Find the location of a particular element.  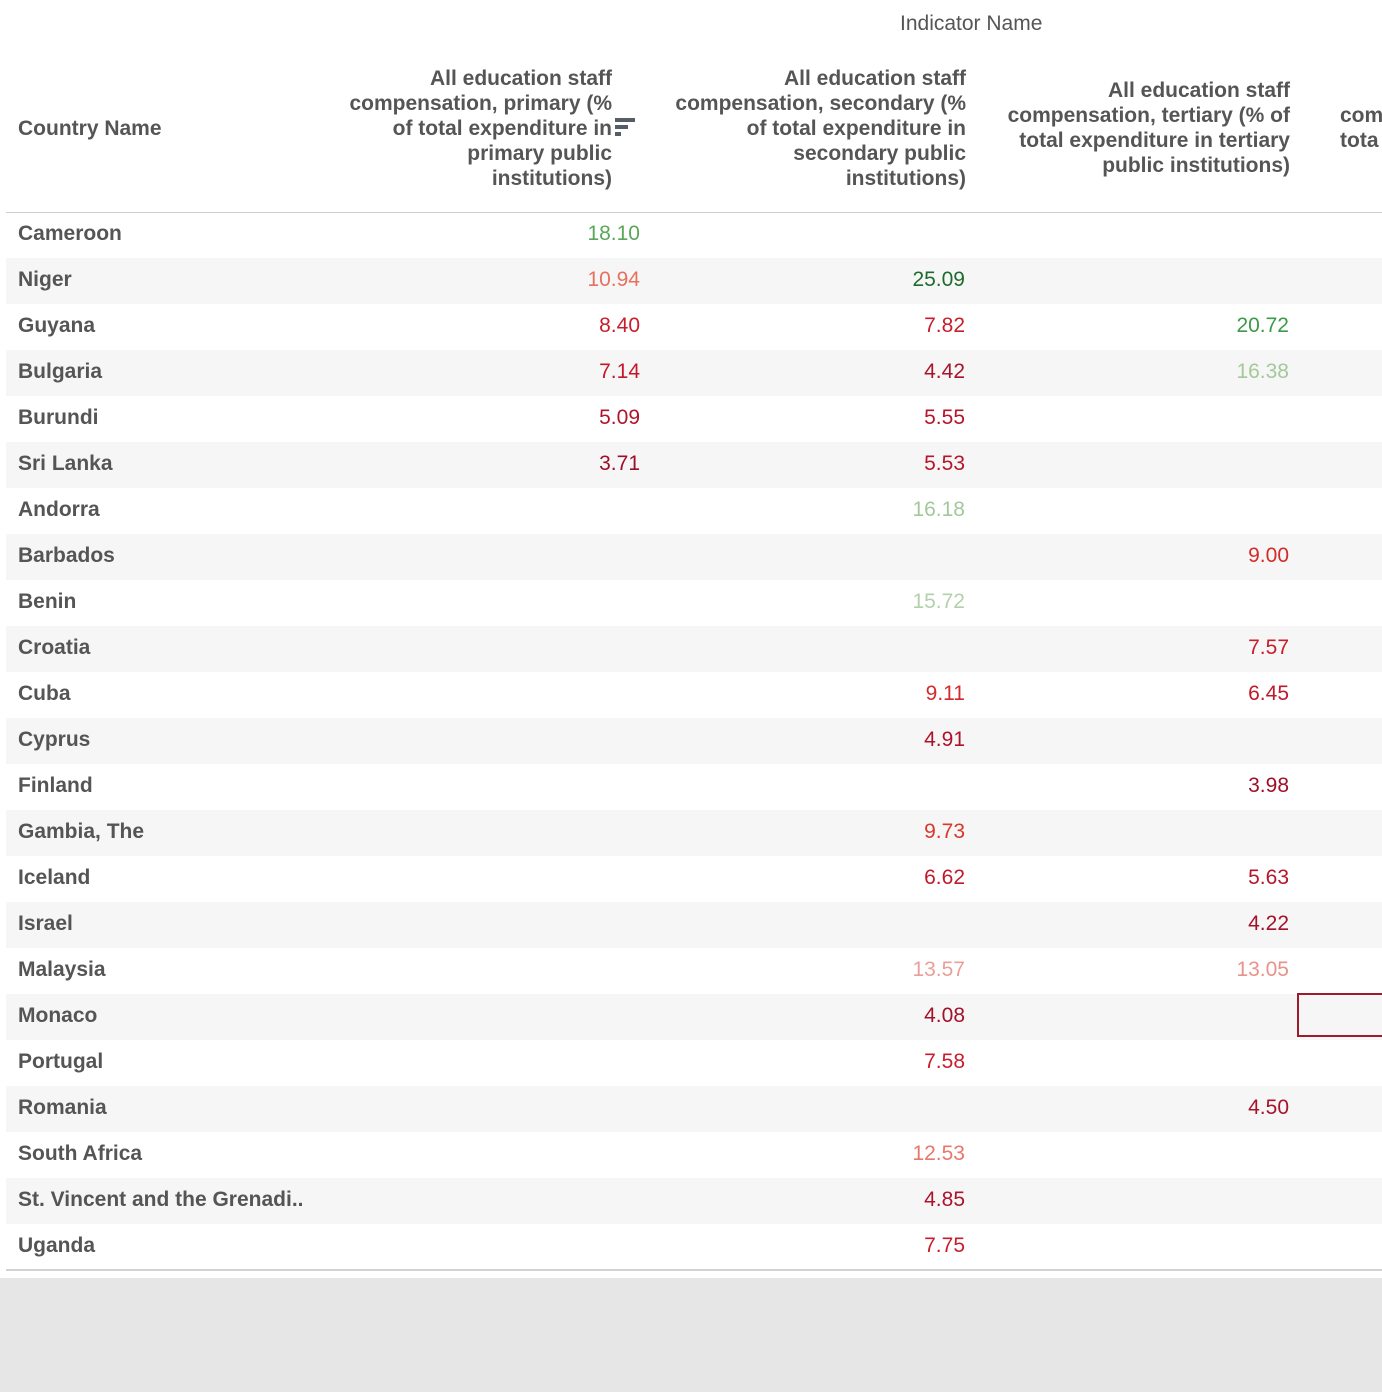

selected-cell-outline is located at coordinates (1339, 1015).